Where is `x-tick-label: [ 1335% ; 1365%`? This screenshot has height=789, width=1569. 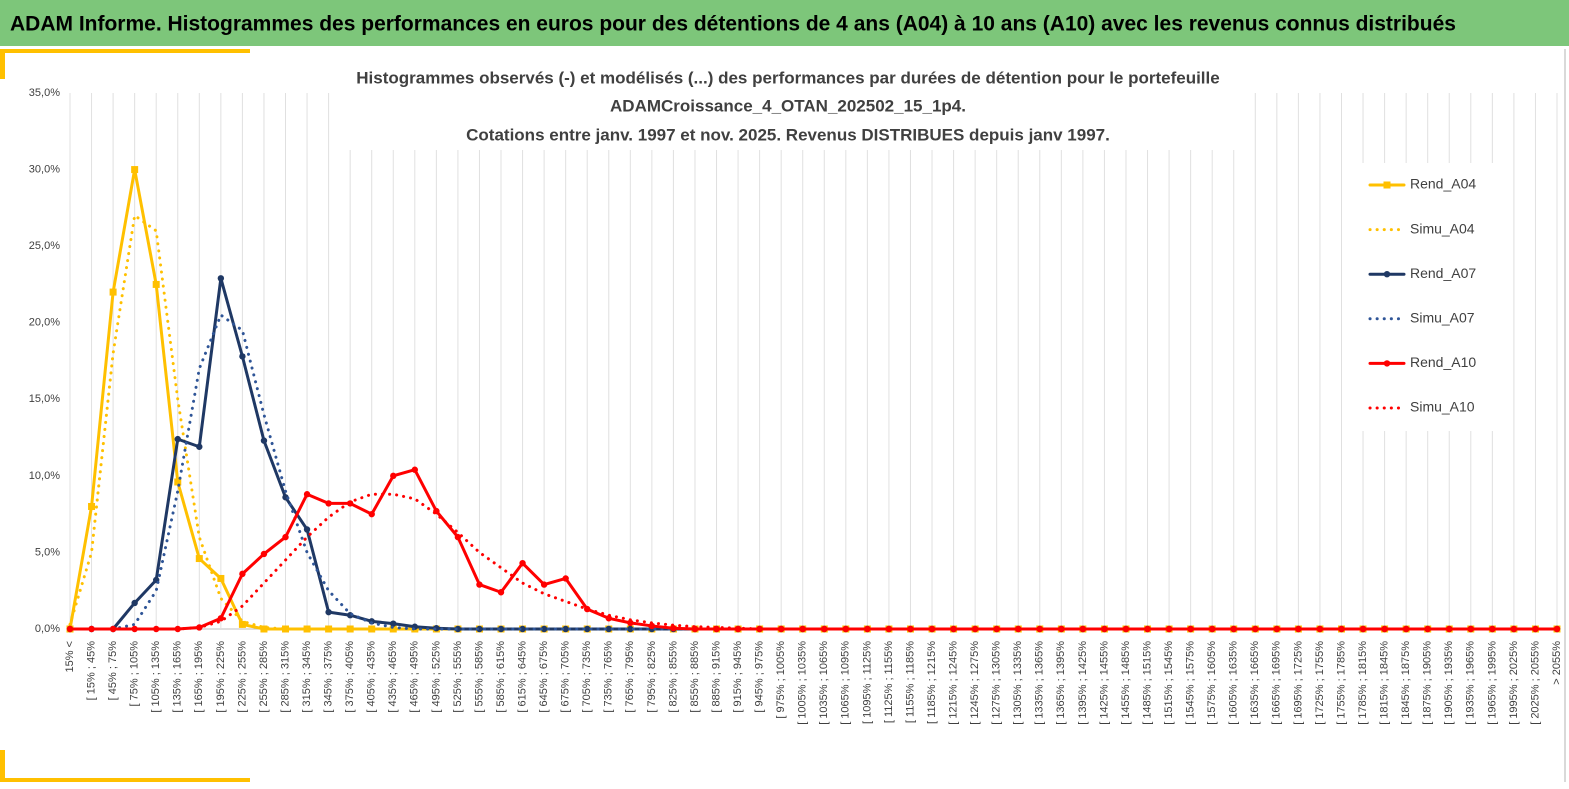 x-tick-label: [ 1335% ; 1365% is located at coordinates (1040, 683).